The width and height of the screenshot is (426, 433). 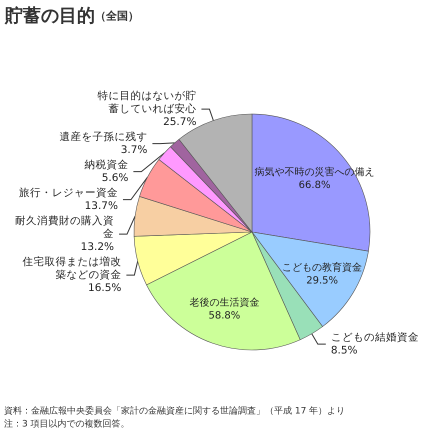 What do you see at coordinates (105, 288) in the screenshot?
I see `data-label: 16.5%` at bounding box center [105, 288].